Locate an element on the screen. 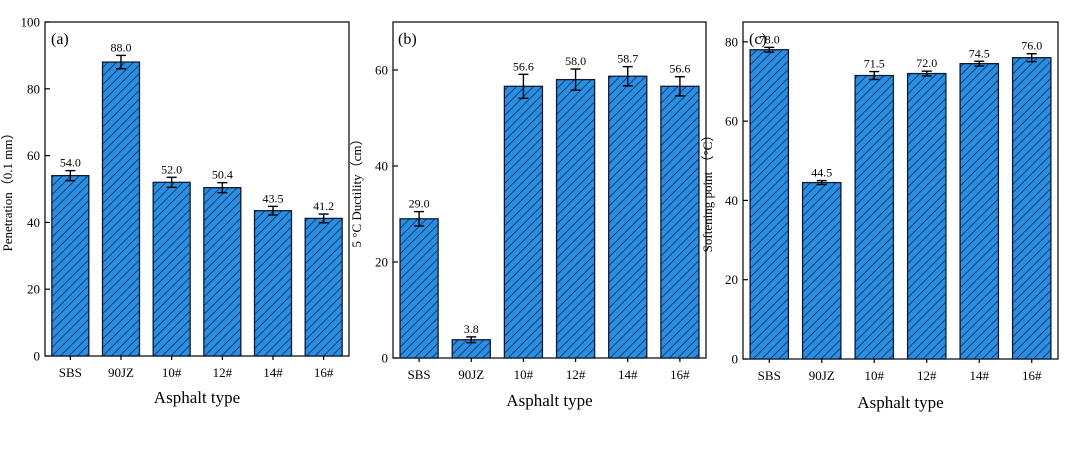  data-label: 88.0 is located at coordinates (121, 47).